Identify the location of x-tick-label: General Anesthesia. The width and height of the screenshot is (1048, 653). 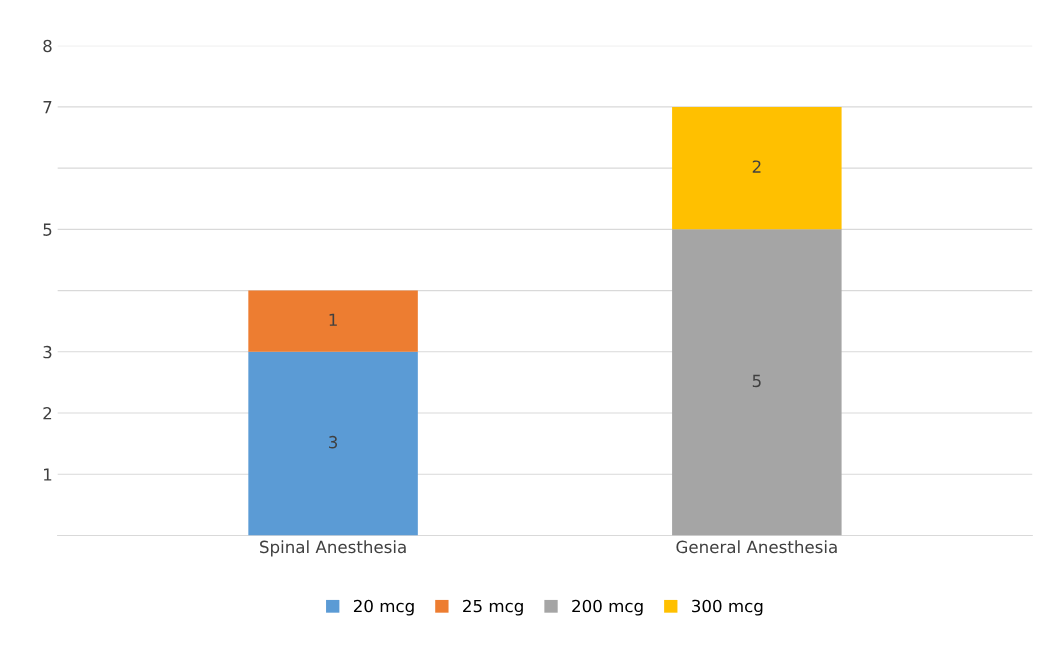
(756, 547).